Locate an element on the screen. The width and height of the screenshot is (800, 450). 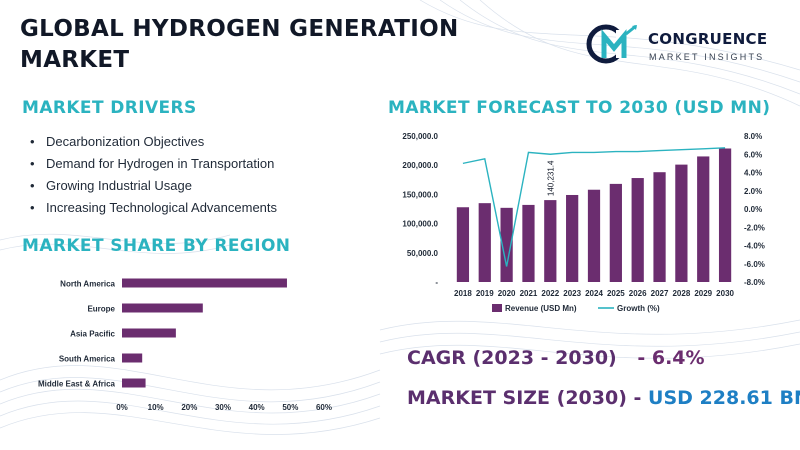
x-tick-label: 2019 is located at coordinates (485, 293).